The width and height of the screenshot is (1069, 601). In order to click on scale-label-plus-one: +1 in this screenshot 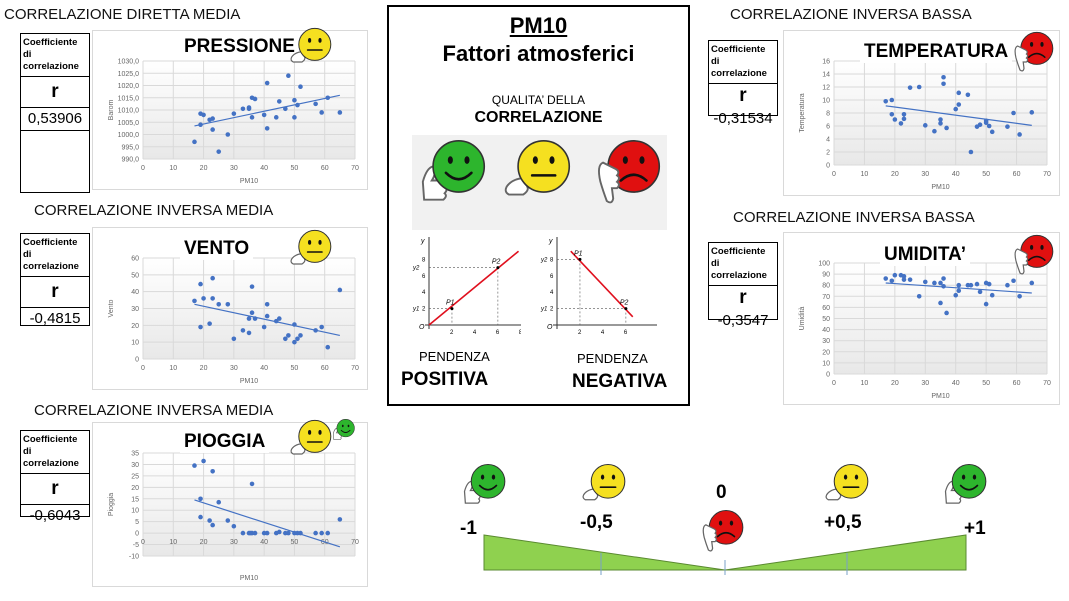, I will do `click(975, 528)`.